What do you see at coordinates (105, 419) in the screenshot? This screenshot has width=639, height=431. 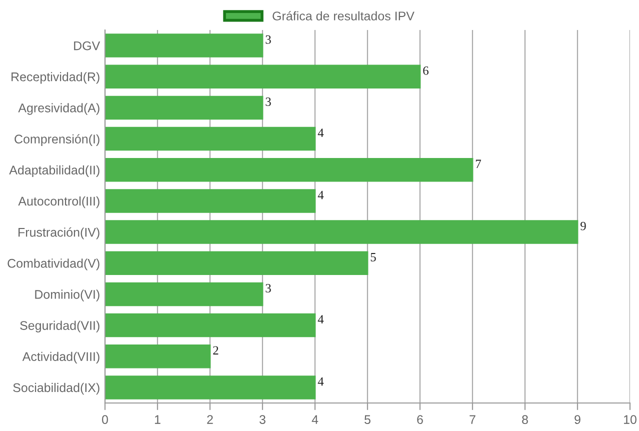 I see `x-tick-label: 0` at bounding box center [105, 419].